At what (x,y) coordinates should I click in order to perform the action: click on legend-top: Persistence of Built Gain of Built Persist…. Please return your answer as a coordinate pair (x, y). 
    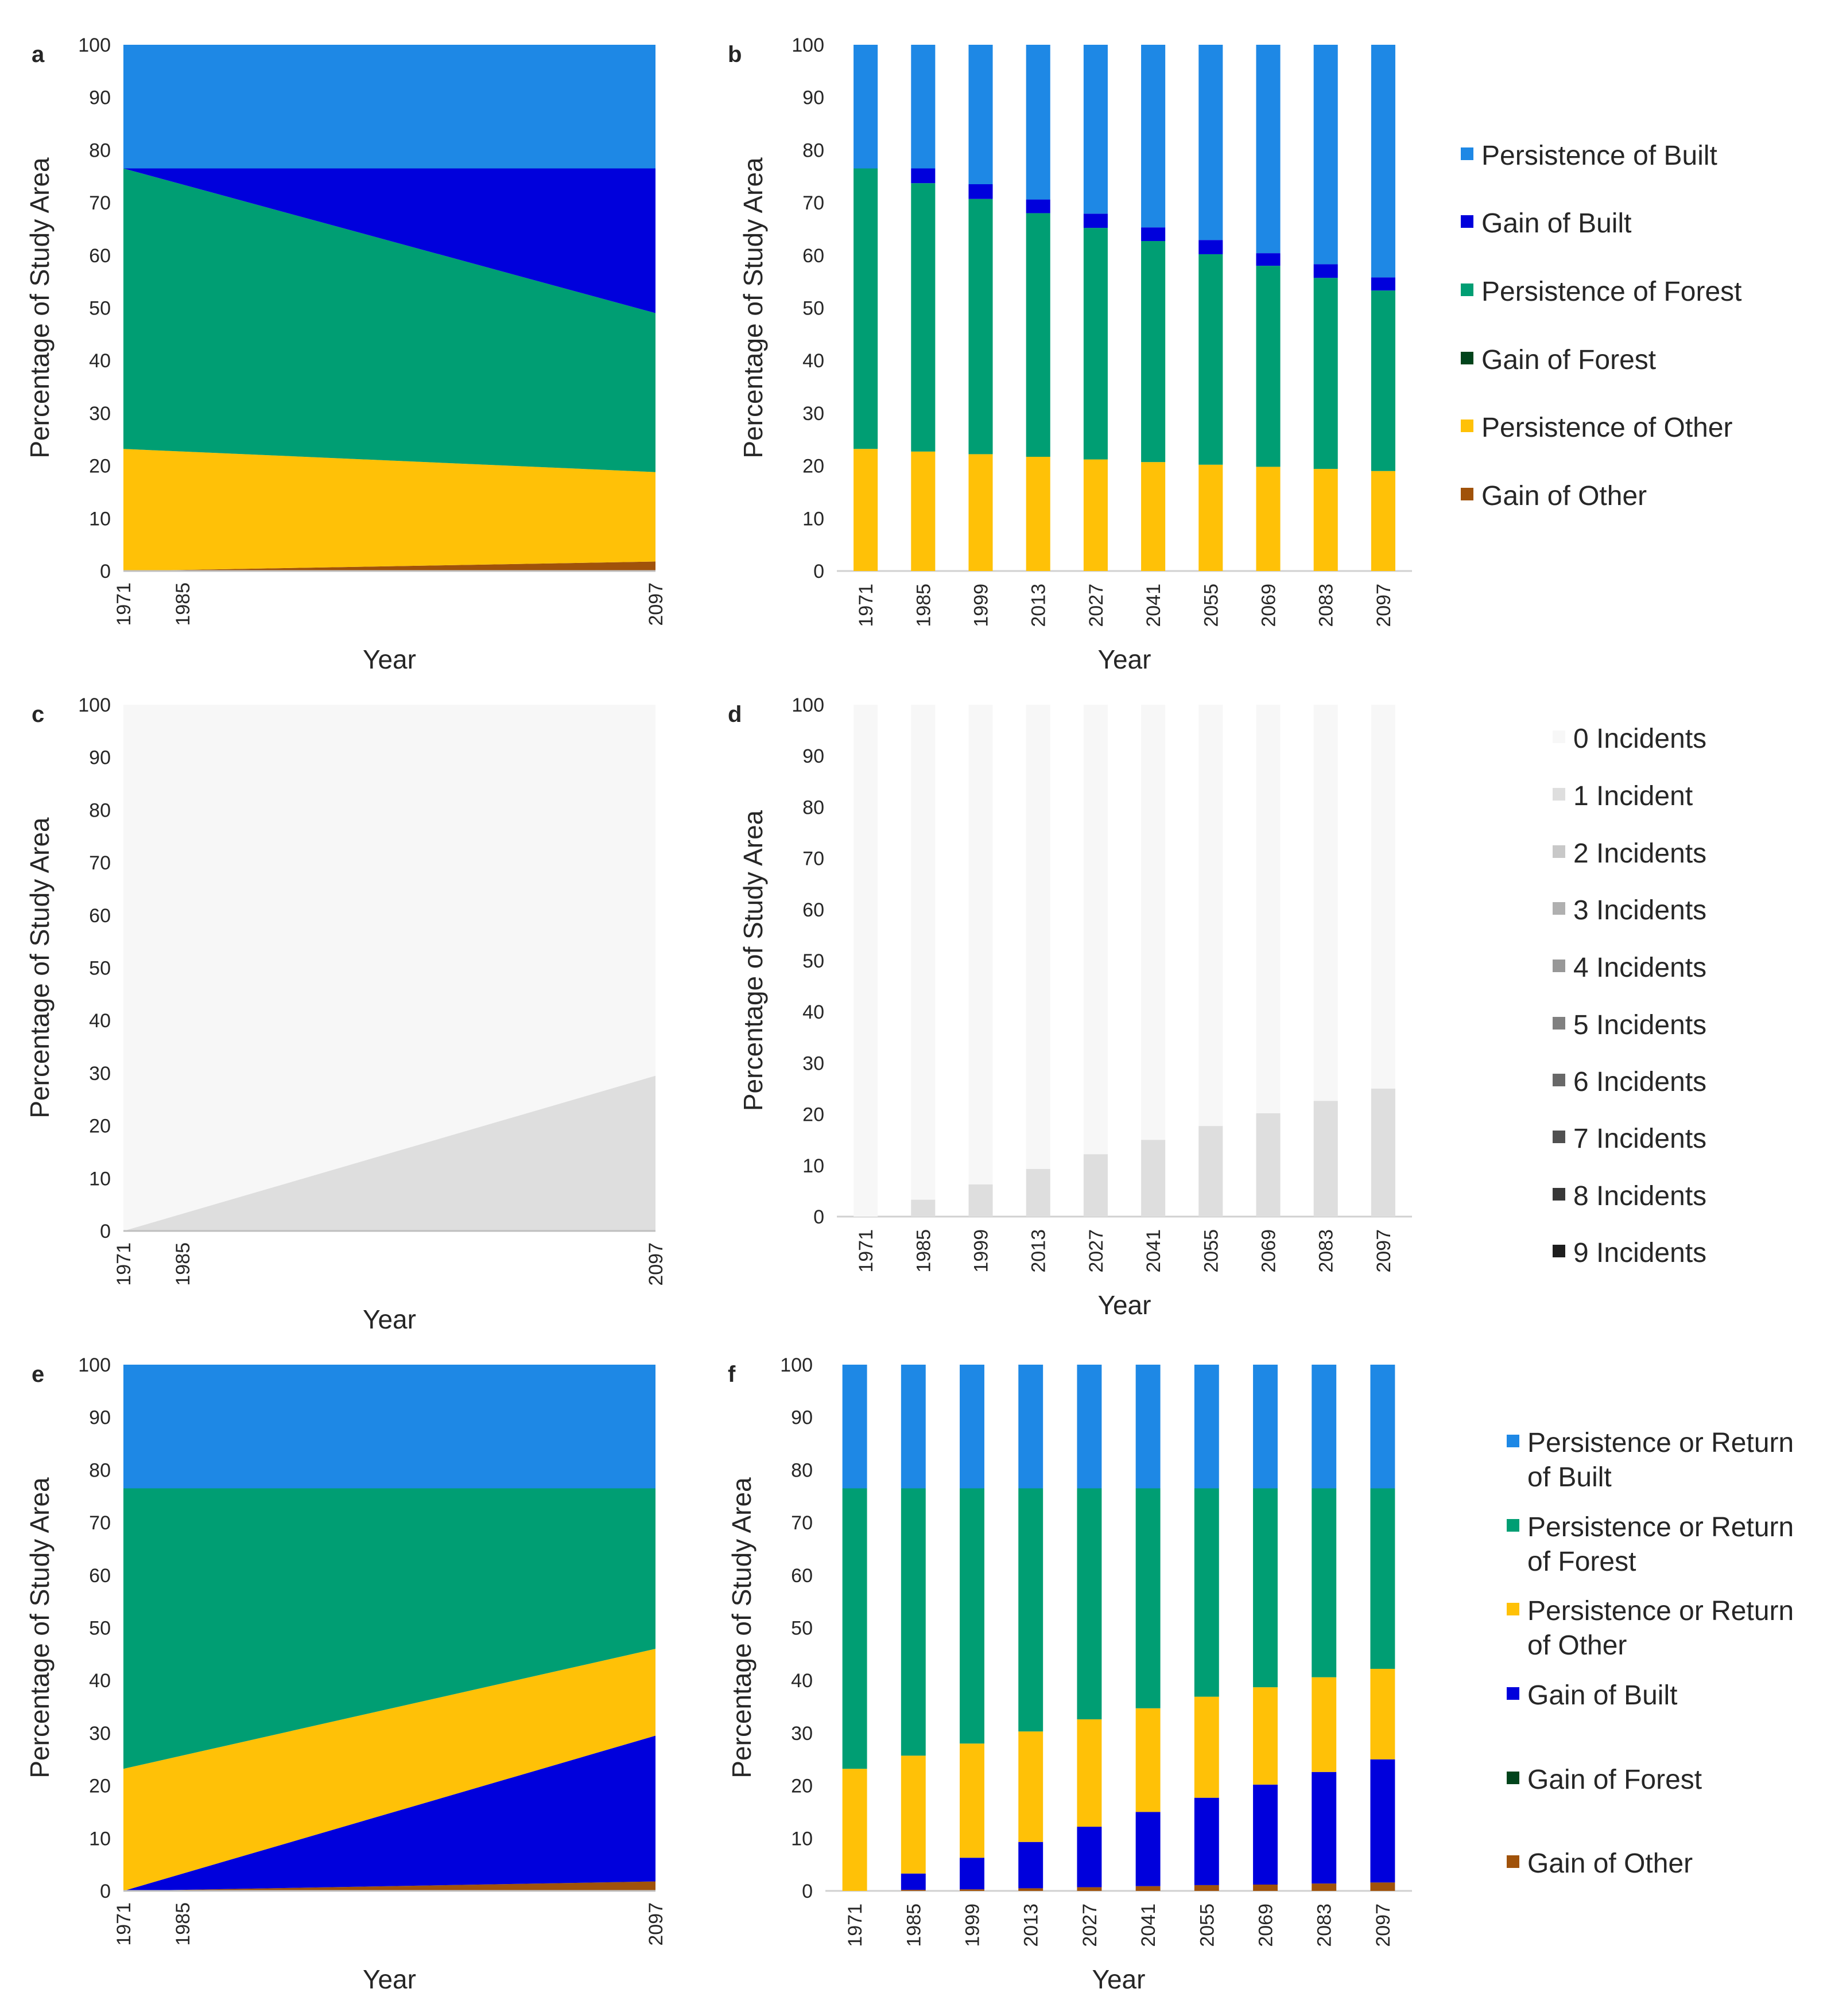
    Looking at the image, I should click on (1601, 326).